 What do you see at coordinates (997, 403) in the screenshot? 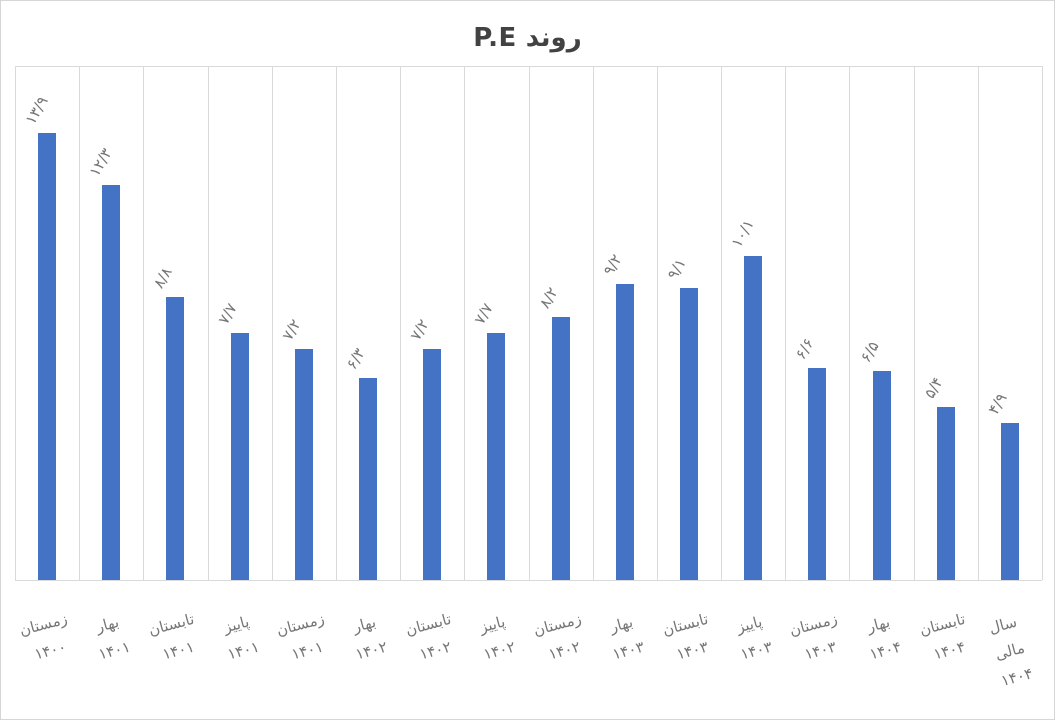
I see `bar-value-label: ۴/۹` at bounding box center [997, 403].